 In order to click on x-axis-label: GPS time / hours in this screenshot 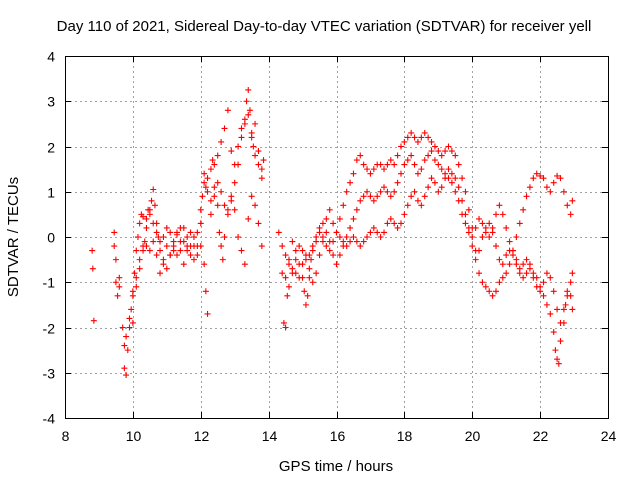, I will do `click(336, 466)`.